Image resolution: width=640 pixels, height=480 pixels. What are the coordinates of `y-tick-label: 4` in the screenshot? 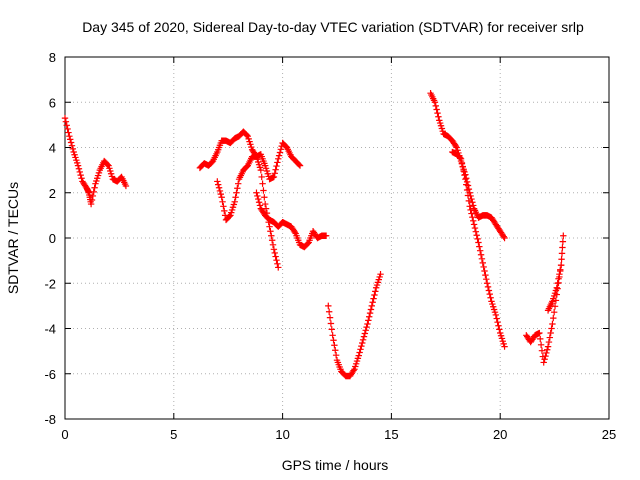 It's located at (52, 148).